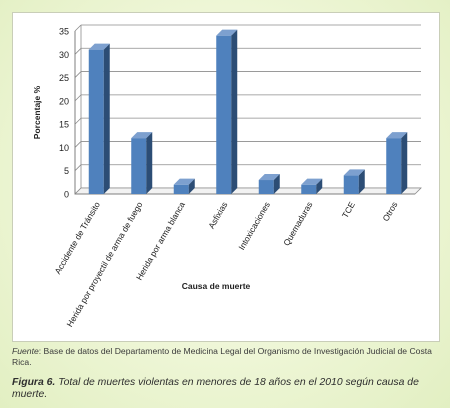 The image size is (450, 408). Describe the element at coordinates (37, 112) in the screenshot. I see `y-axis-title: Porcentaje %` at that location.